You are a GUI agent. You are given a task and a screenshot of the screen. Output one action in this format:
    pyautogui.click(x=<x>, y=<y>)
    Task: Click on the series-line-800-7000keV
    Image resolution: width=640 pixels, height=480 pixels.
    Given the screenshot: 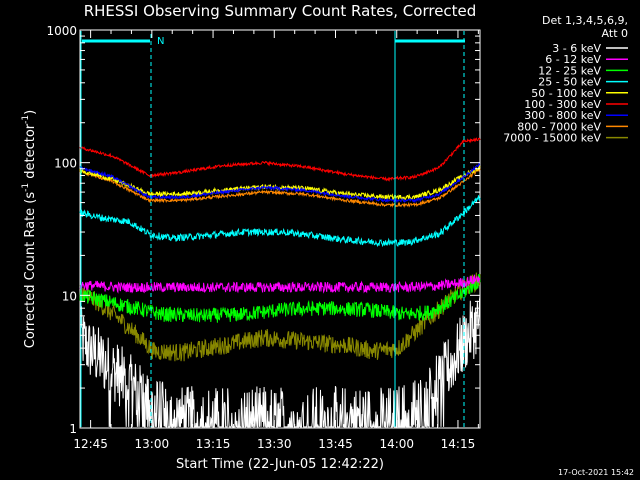 What is the action you would take?
    pyautogui.click(x=280, y=187)
    